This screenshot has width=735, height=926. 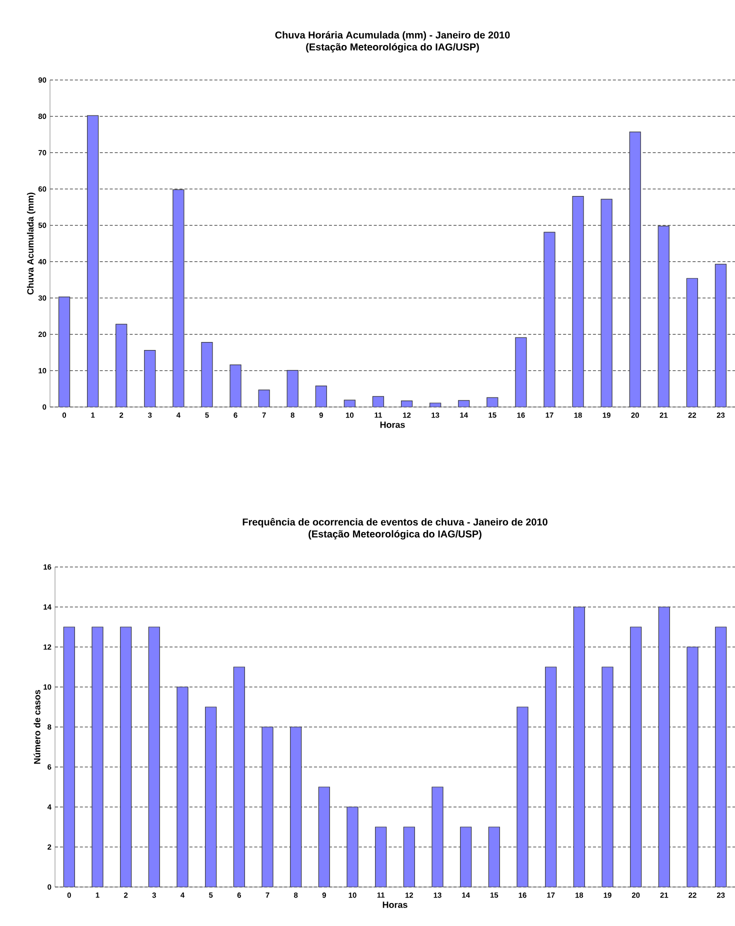 What do you see at coordinates (392, 35) in the screenshot?
I see `chart-title: Chuva Horária Acumulada (mm) - Janeiro de 2010` at bounding box center [392, 35].